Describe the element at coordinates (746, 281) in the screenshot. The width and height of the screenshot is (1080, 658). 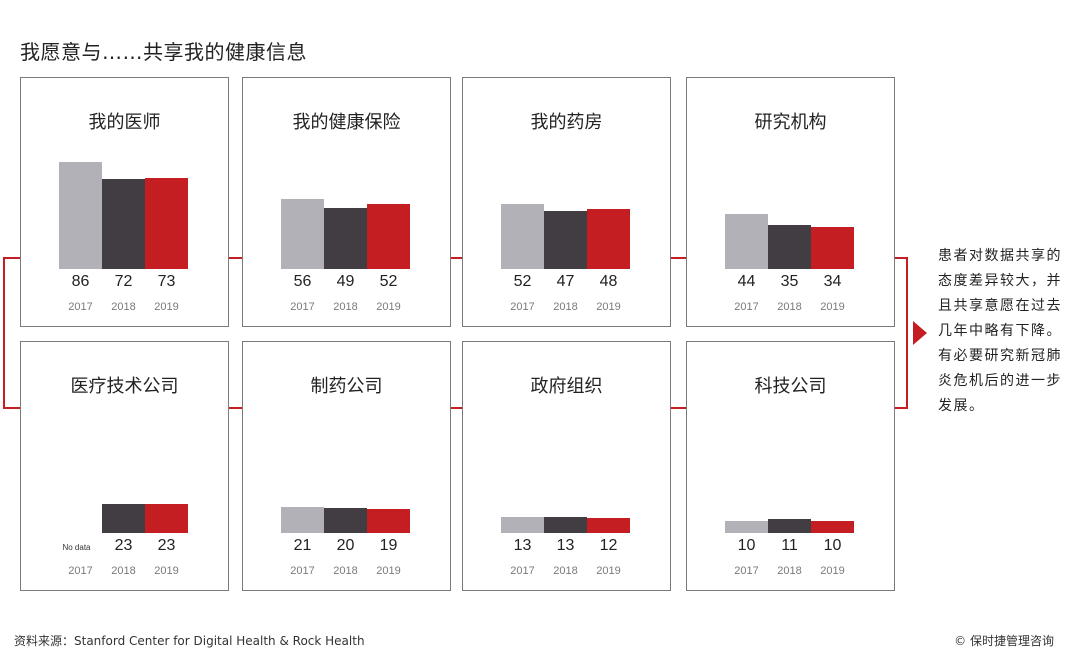
I see `data-label: 44` at that location.